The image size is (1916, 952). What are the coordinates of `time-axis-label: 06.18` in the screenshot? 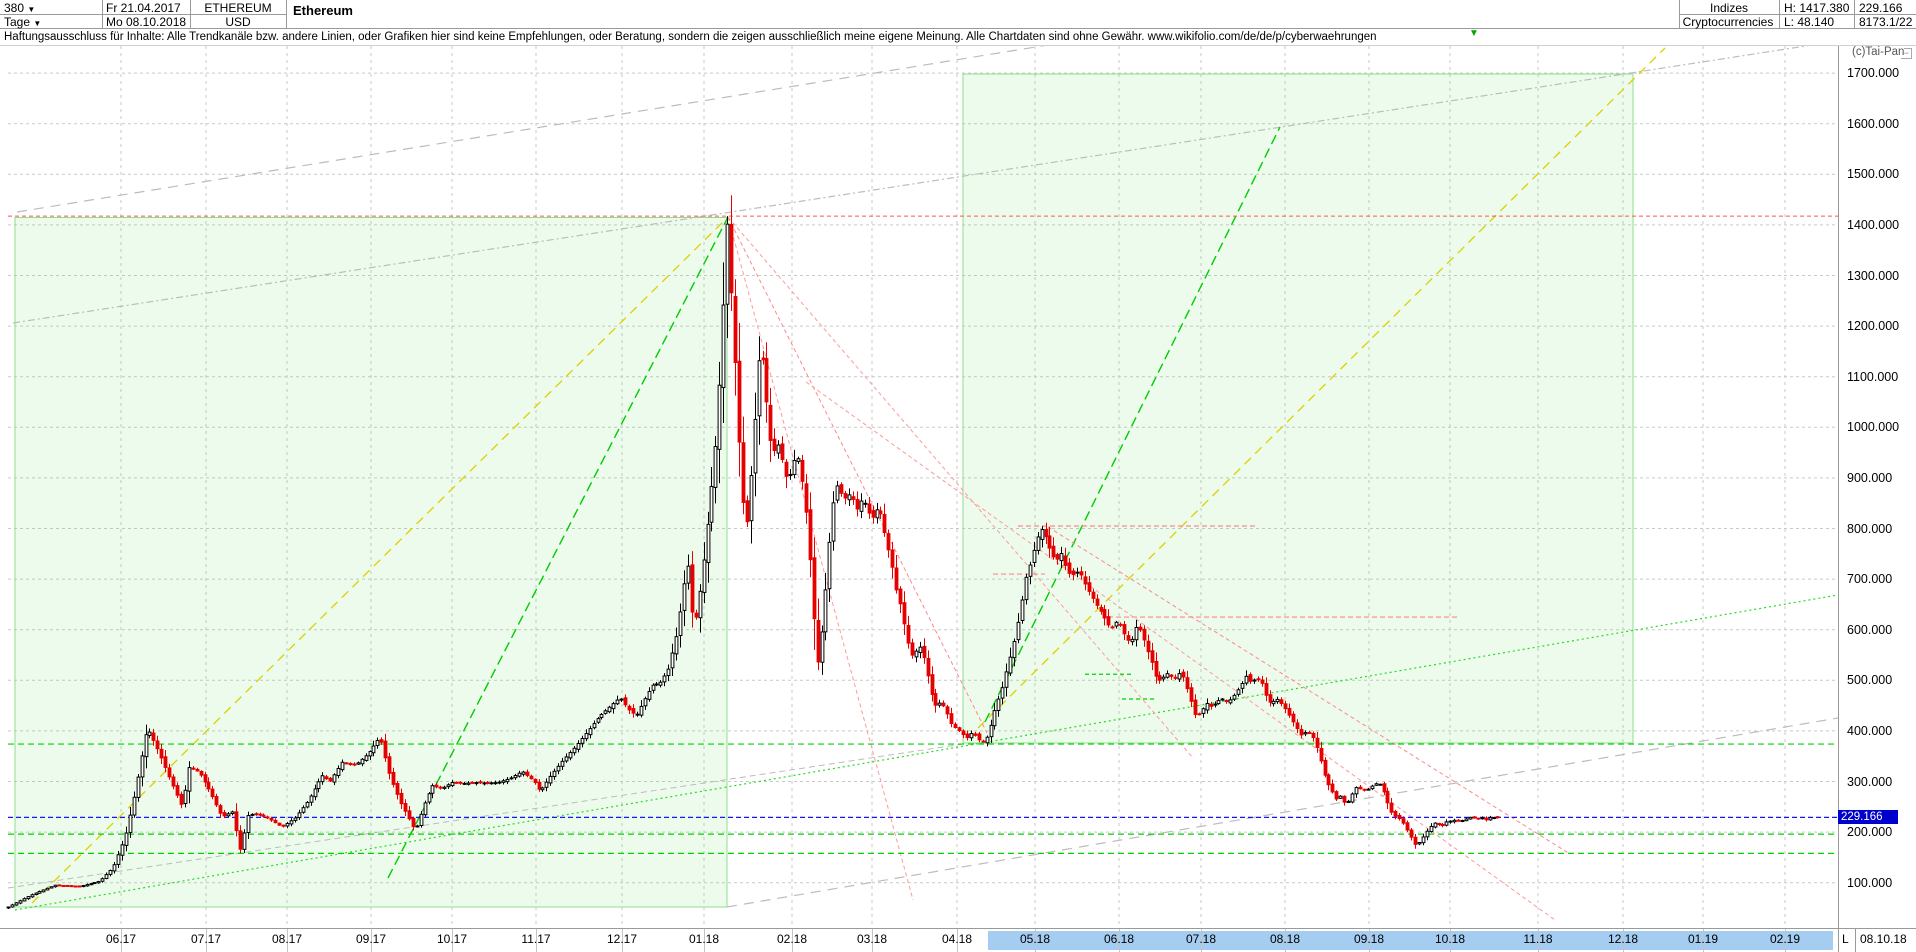 It's located at (1119, 939).